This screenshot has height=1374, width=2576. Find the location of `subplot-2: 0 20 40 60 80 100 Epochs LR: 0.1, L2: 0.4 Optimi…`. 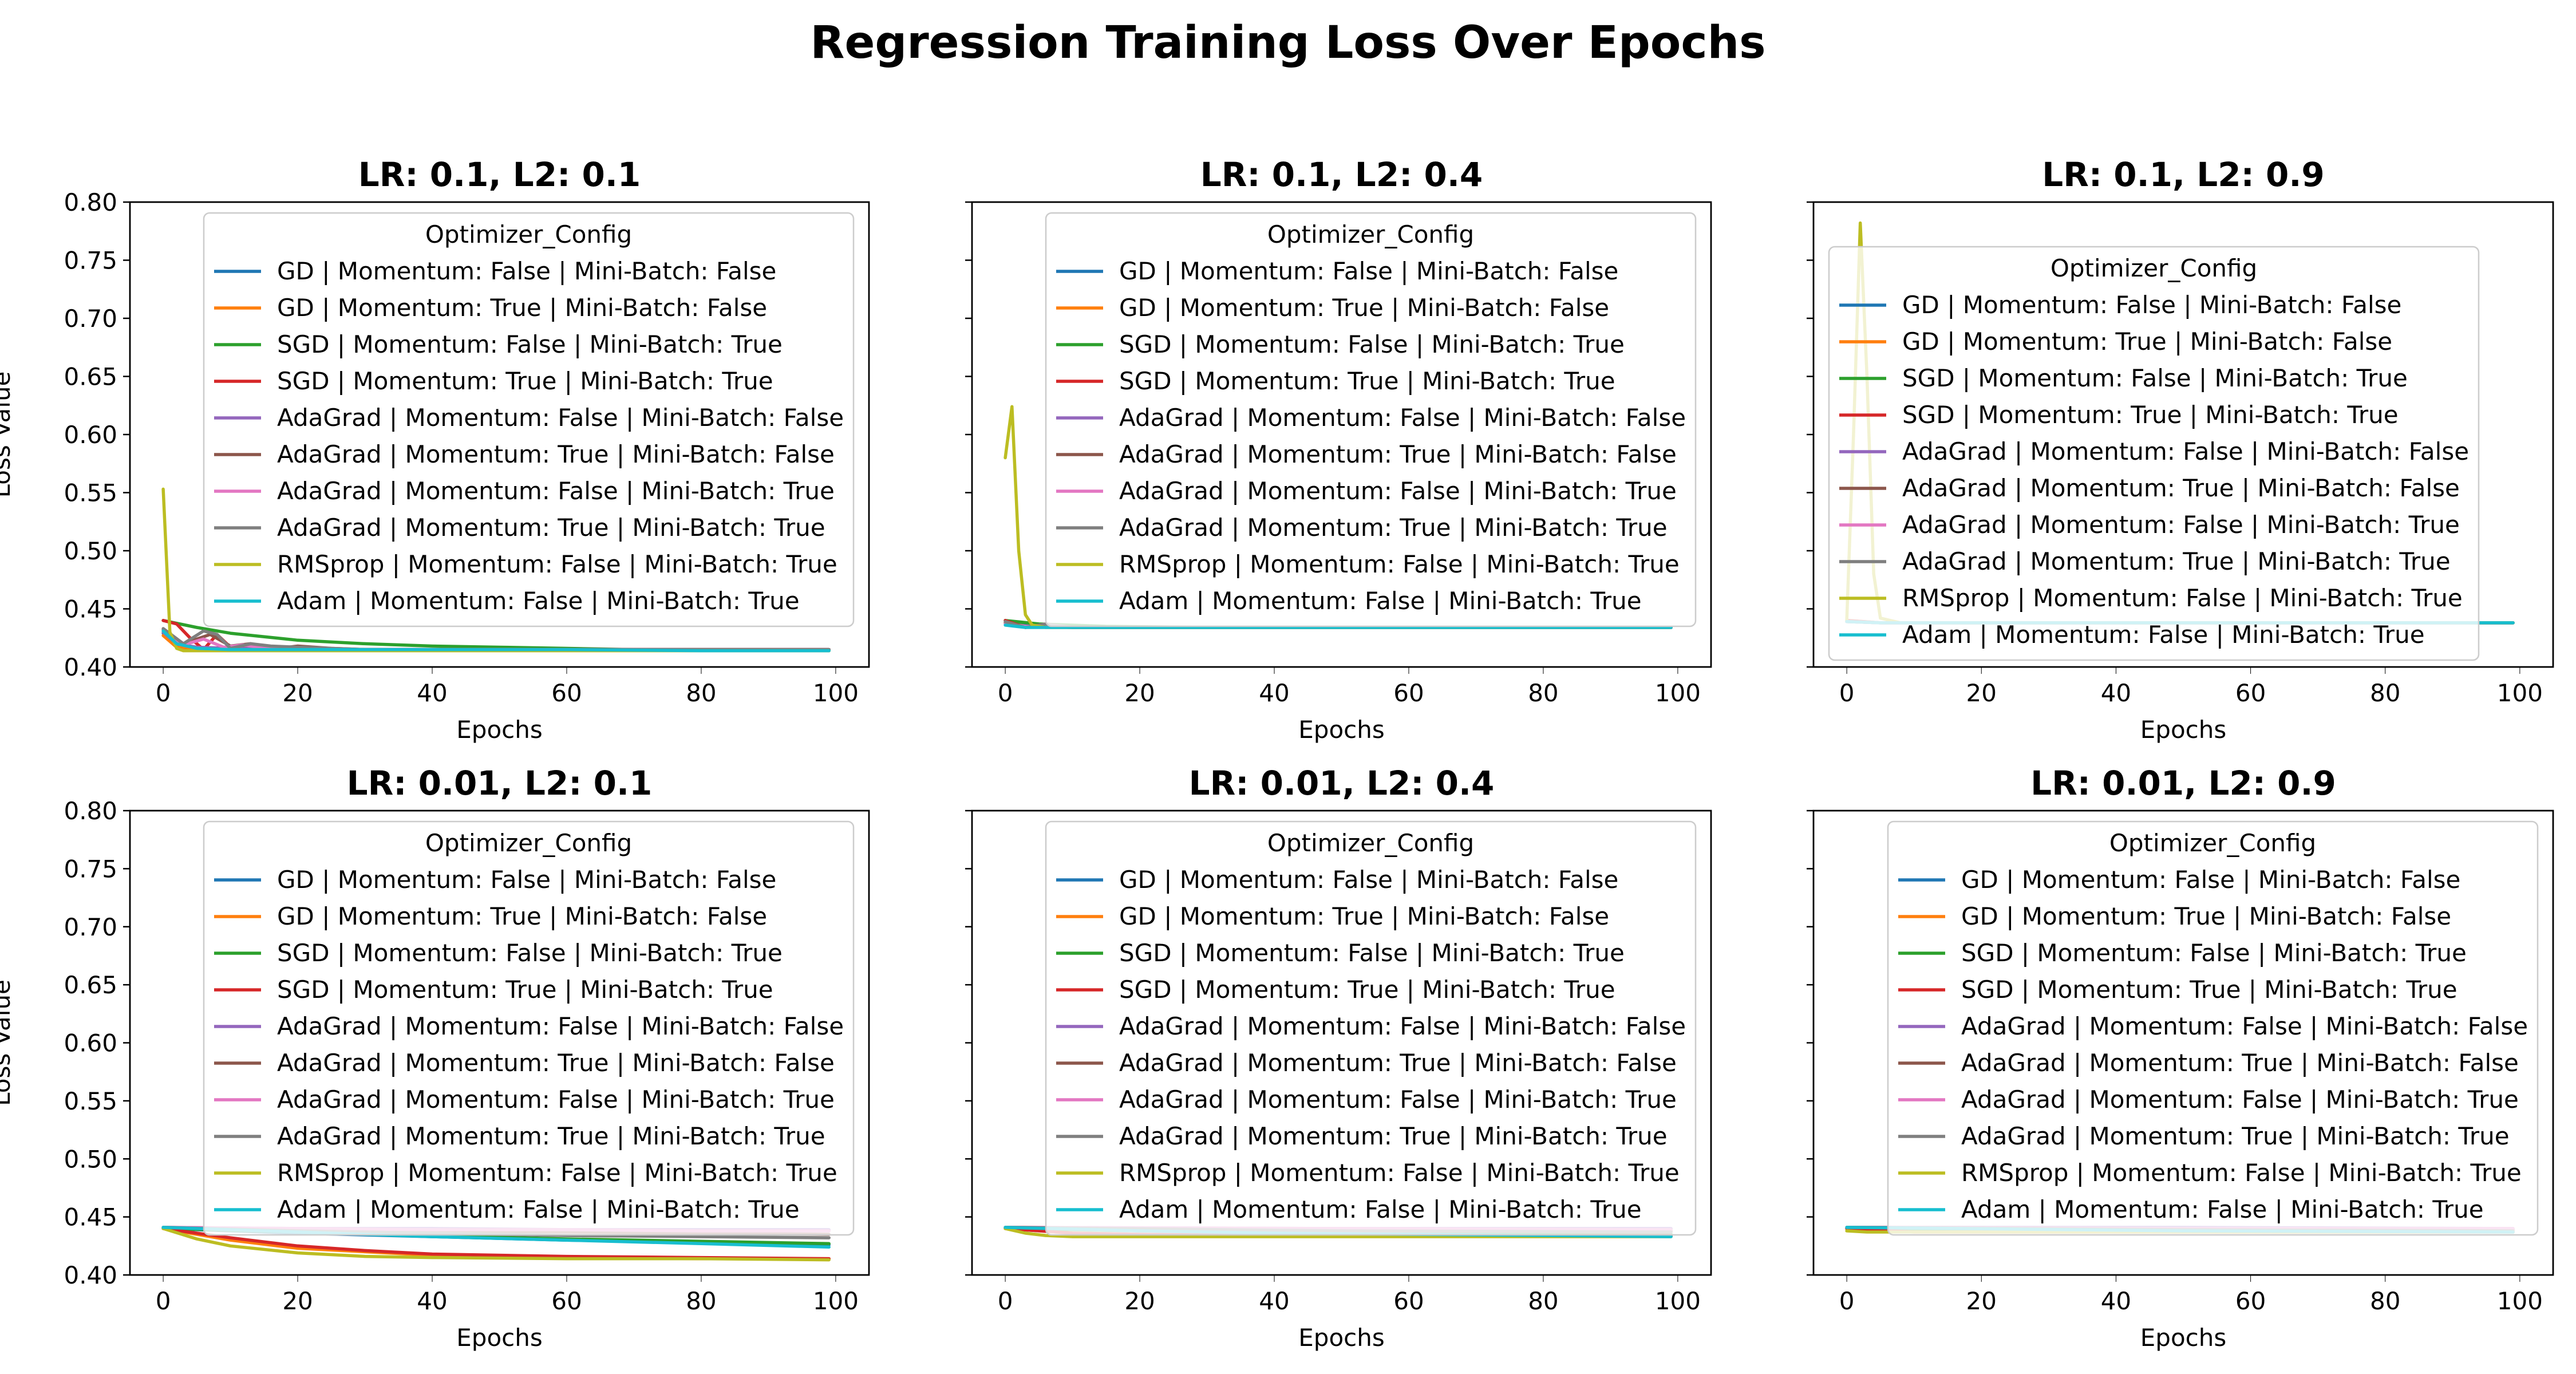

subplot-2: 0 20 40 60 80 100 Epochs LR: 0.1, L2: 0.4 Optimi… is located at coordinates (1338, 449).